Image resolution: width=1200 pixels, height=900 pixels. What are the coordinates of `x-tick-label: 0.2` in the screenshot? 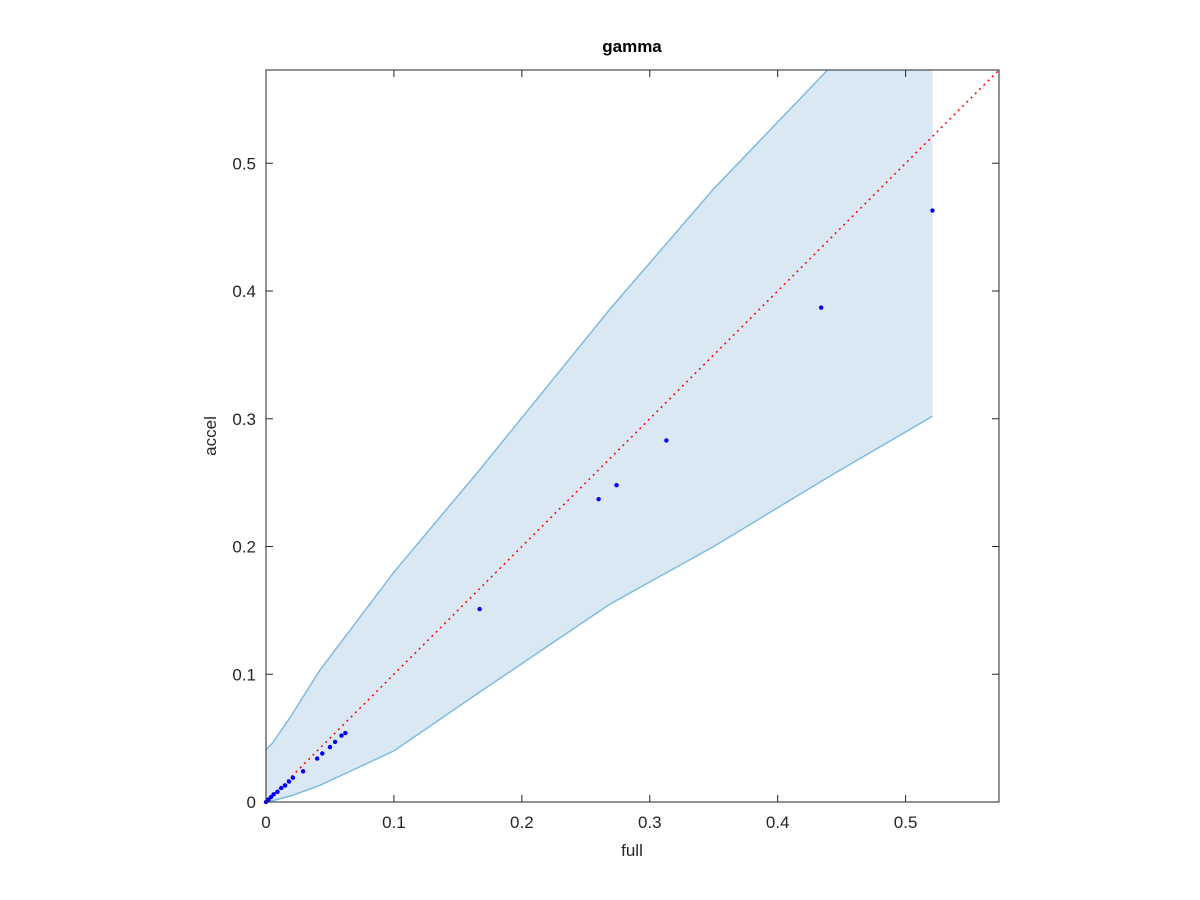 It's located at (522, 822).